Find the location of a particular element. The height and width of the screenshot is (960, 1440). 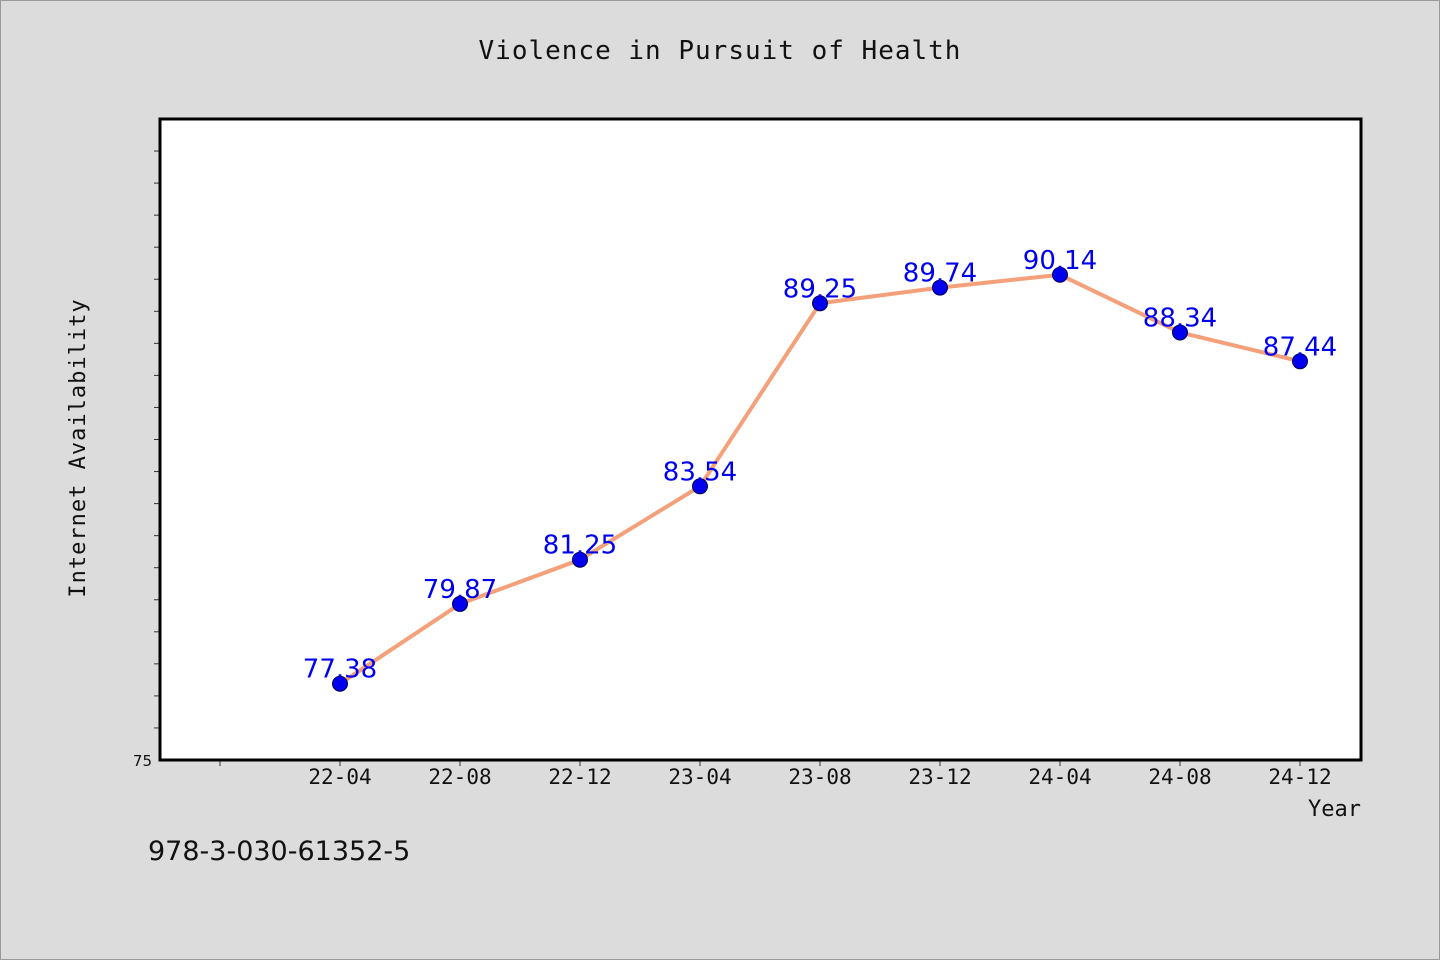

data-label: 90.14 is located at coordinates (1060, 261).